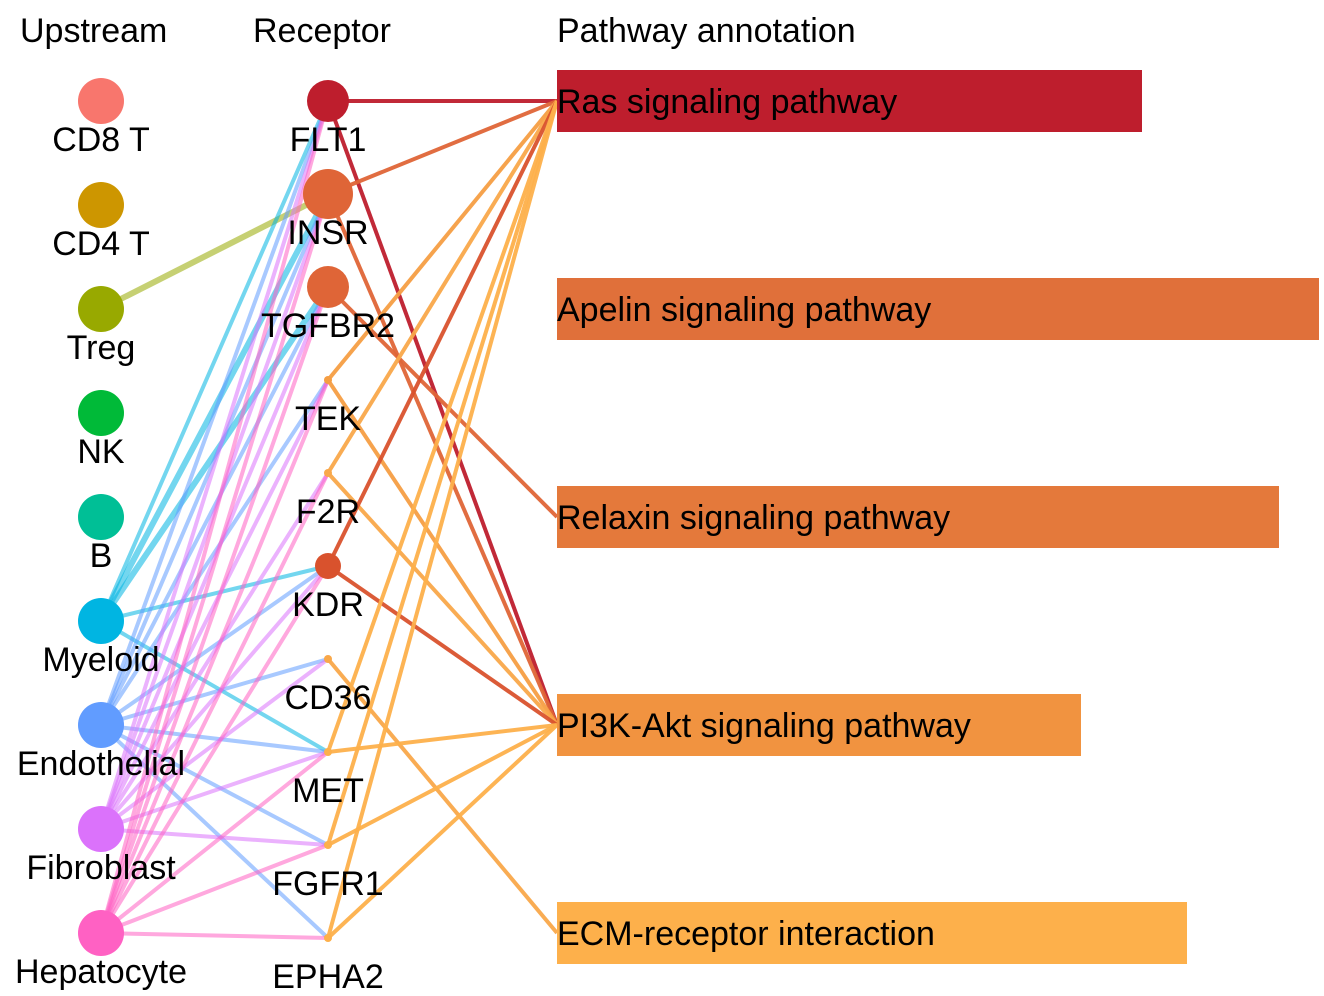 This screenshot has height=996, width=1324. I want to click on link-fibroblast-fgfr1, so click(214, 837).